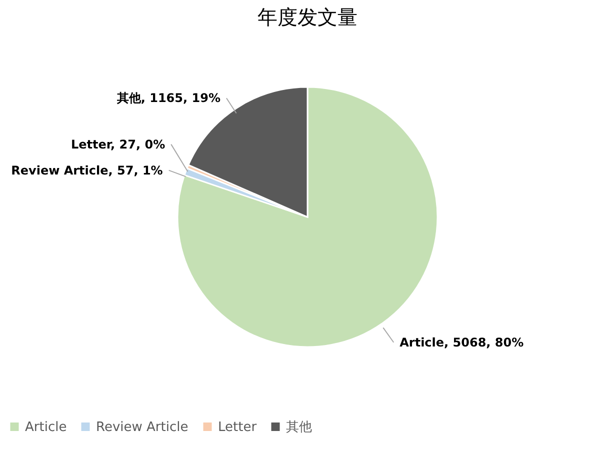  What do you see at coordinates (87, 170) in the screenshot?
I see `data-label: Review Article, 57, 1%` at bounding box center [87, 170].